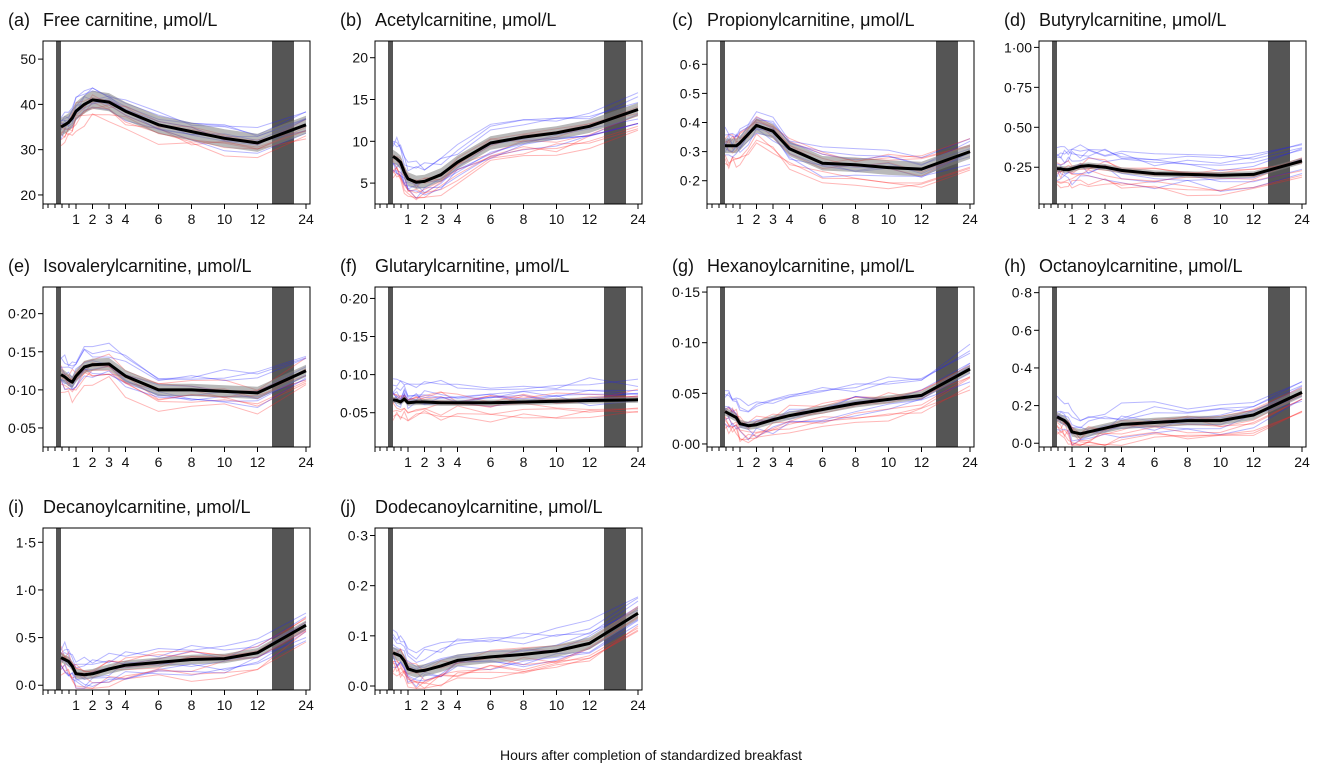 The image size is (1321, 765). Describe the element at coordinates (810, 266) in the screenshot. I see `panel-title: Hexanoylcarnitine, μmol/L` at that location.